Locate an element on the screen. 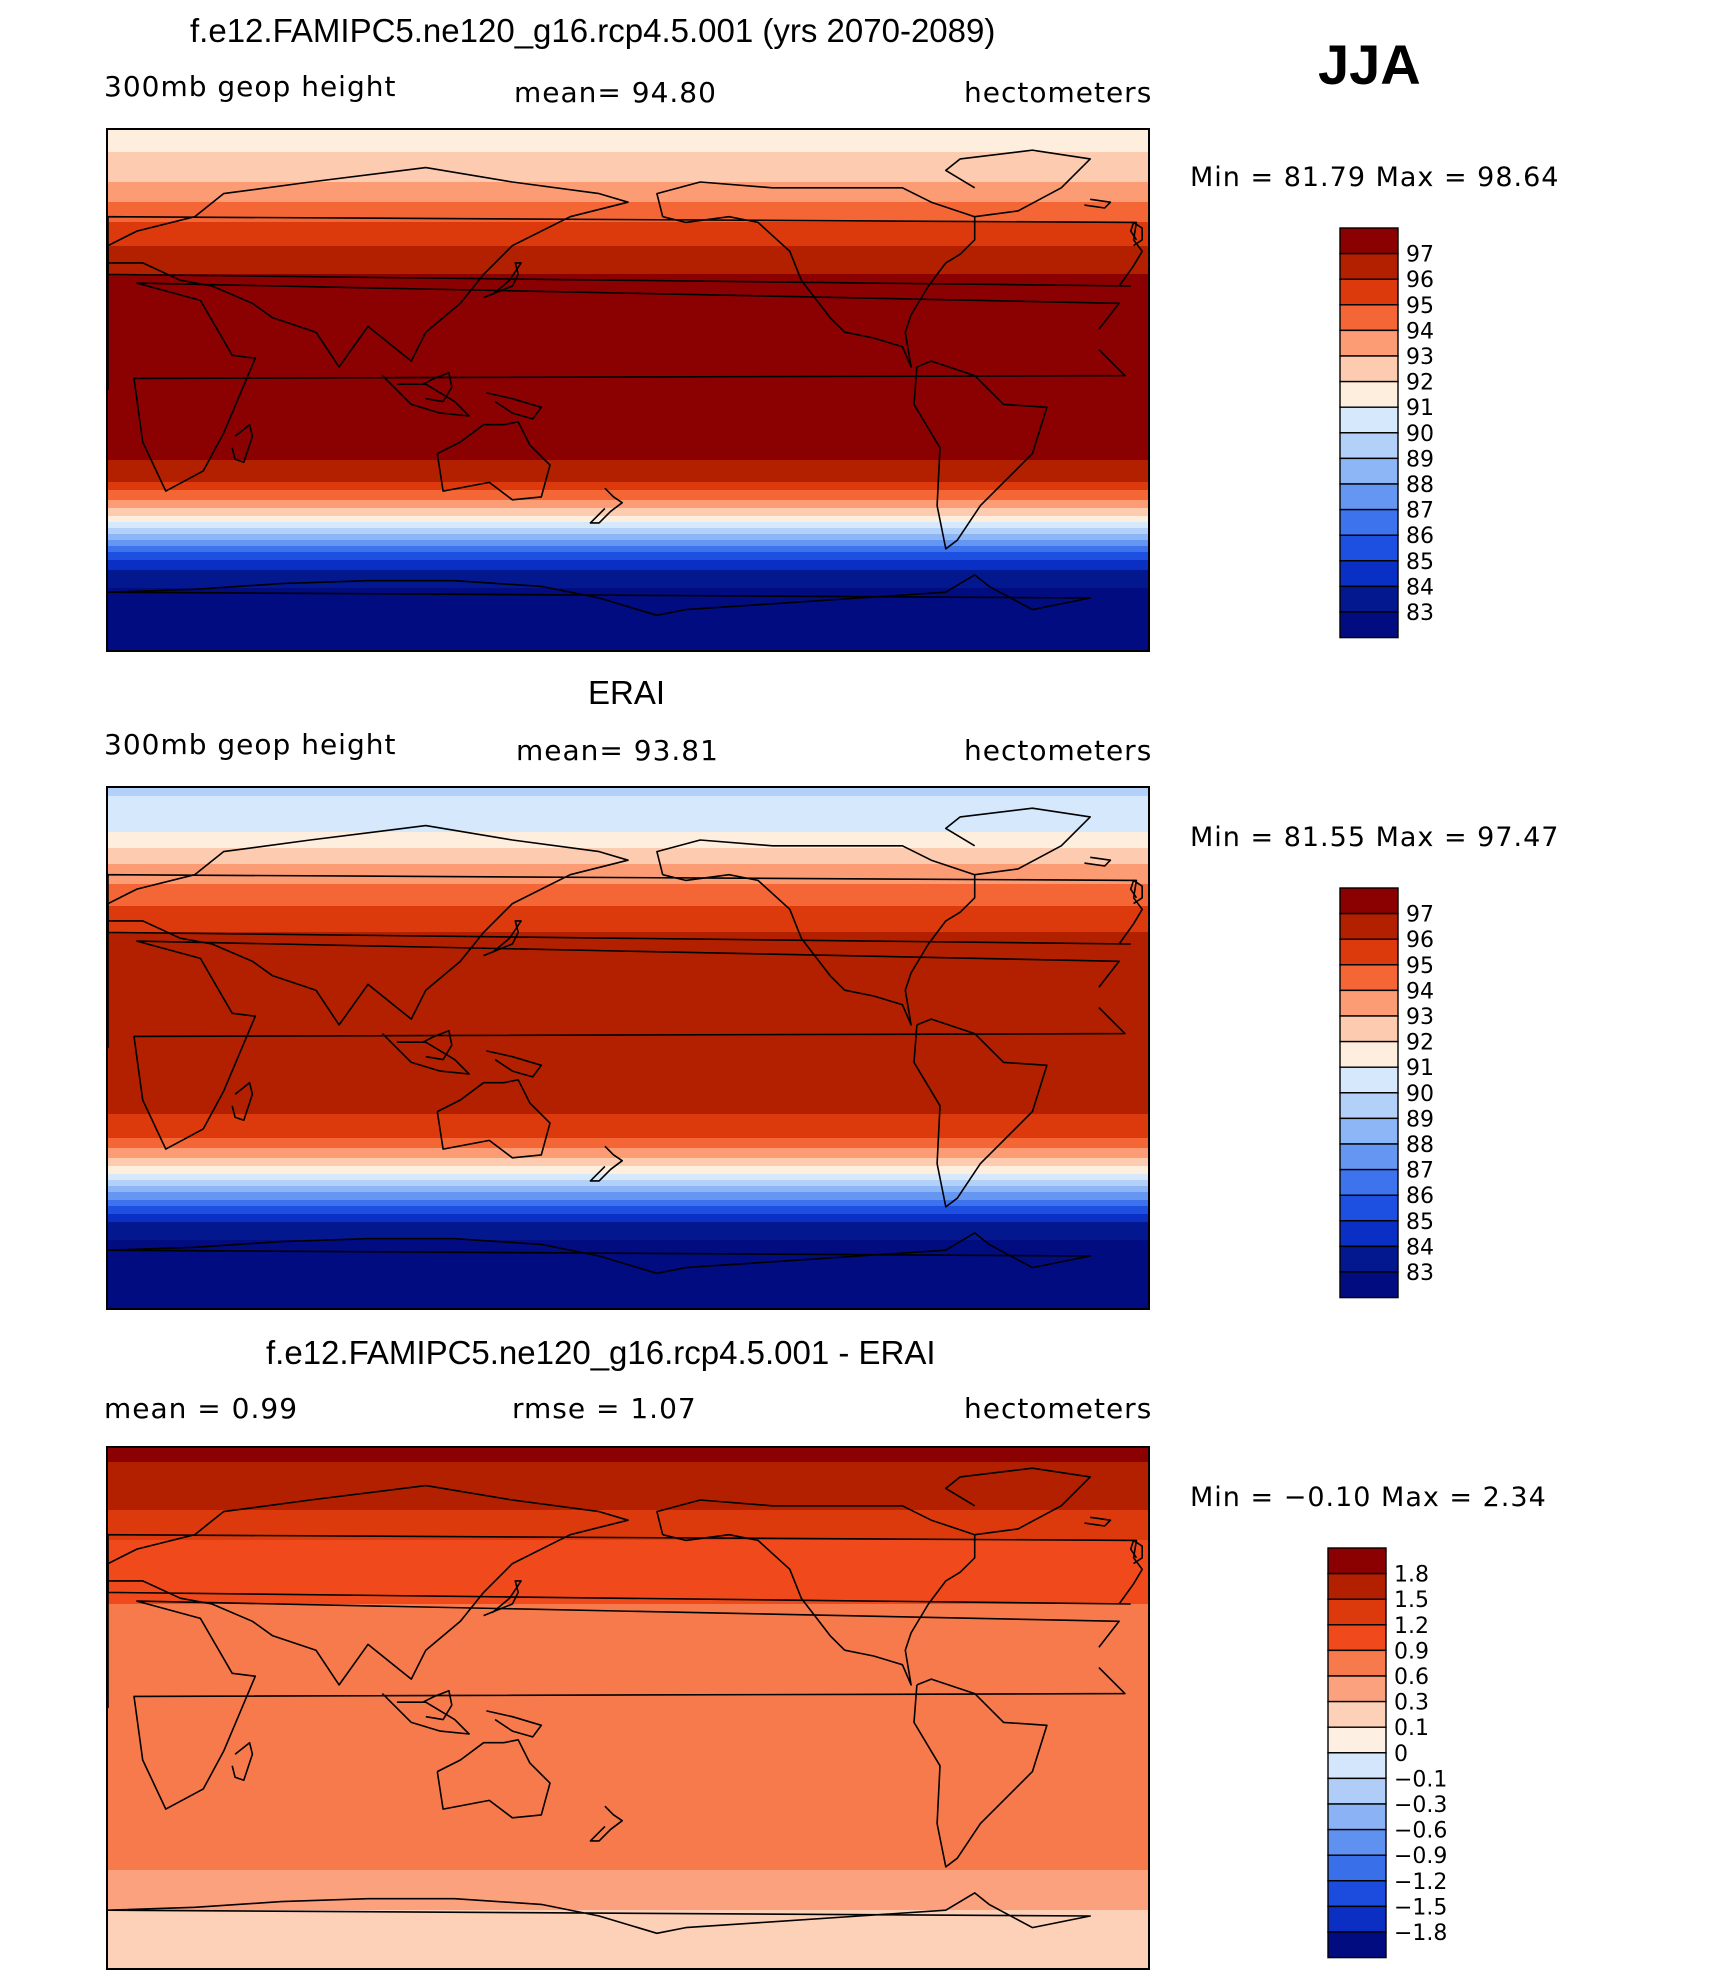 The width and height of the screenshot is (1710, 1974). indonesia-outline is located at coordinates (425, 396).